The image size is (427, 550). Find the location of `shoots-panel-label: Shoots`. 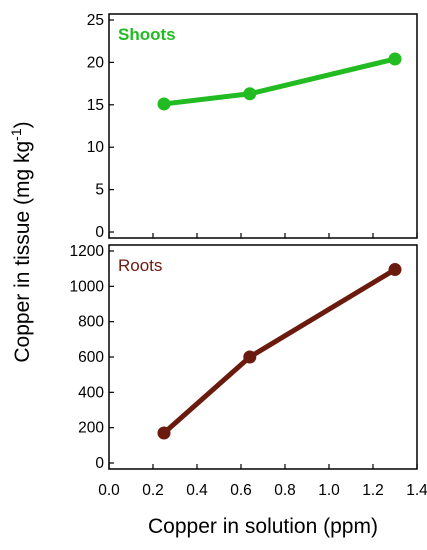

shoots-panel-label: Shoots is located at coordinates (147, 34).